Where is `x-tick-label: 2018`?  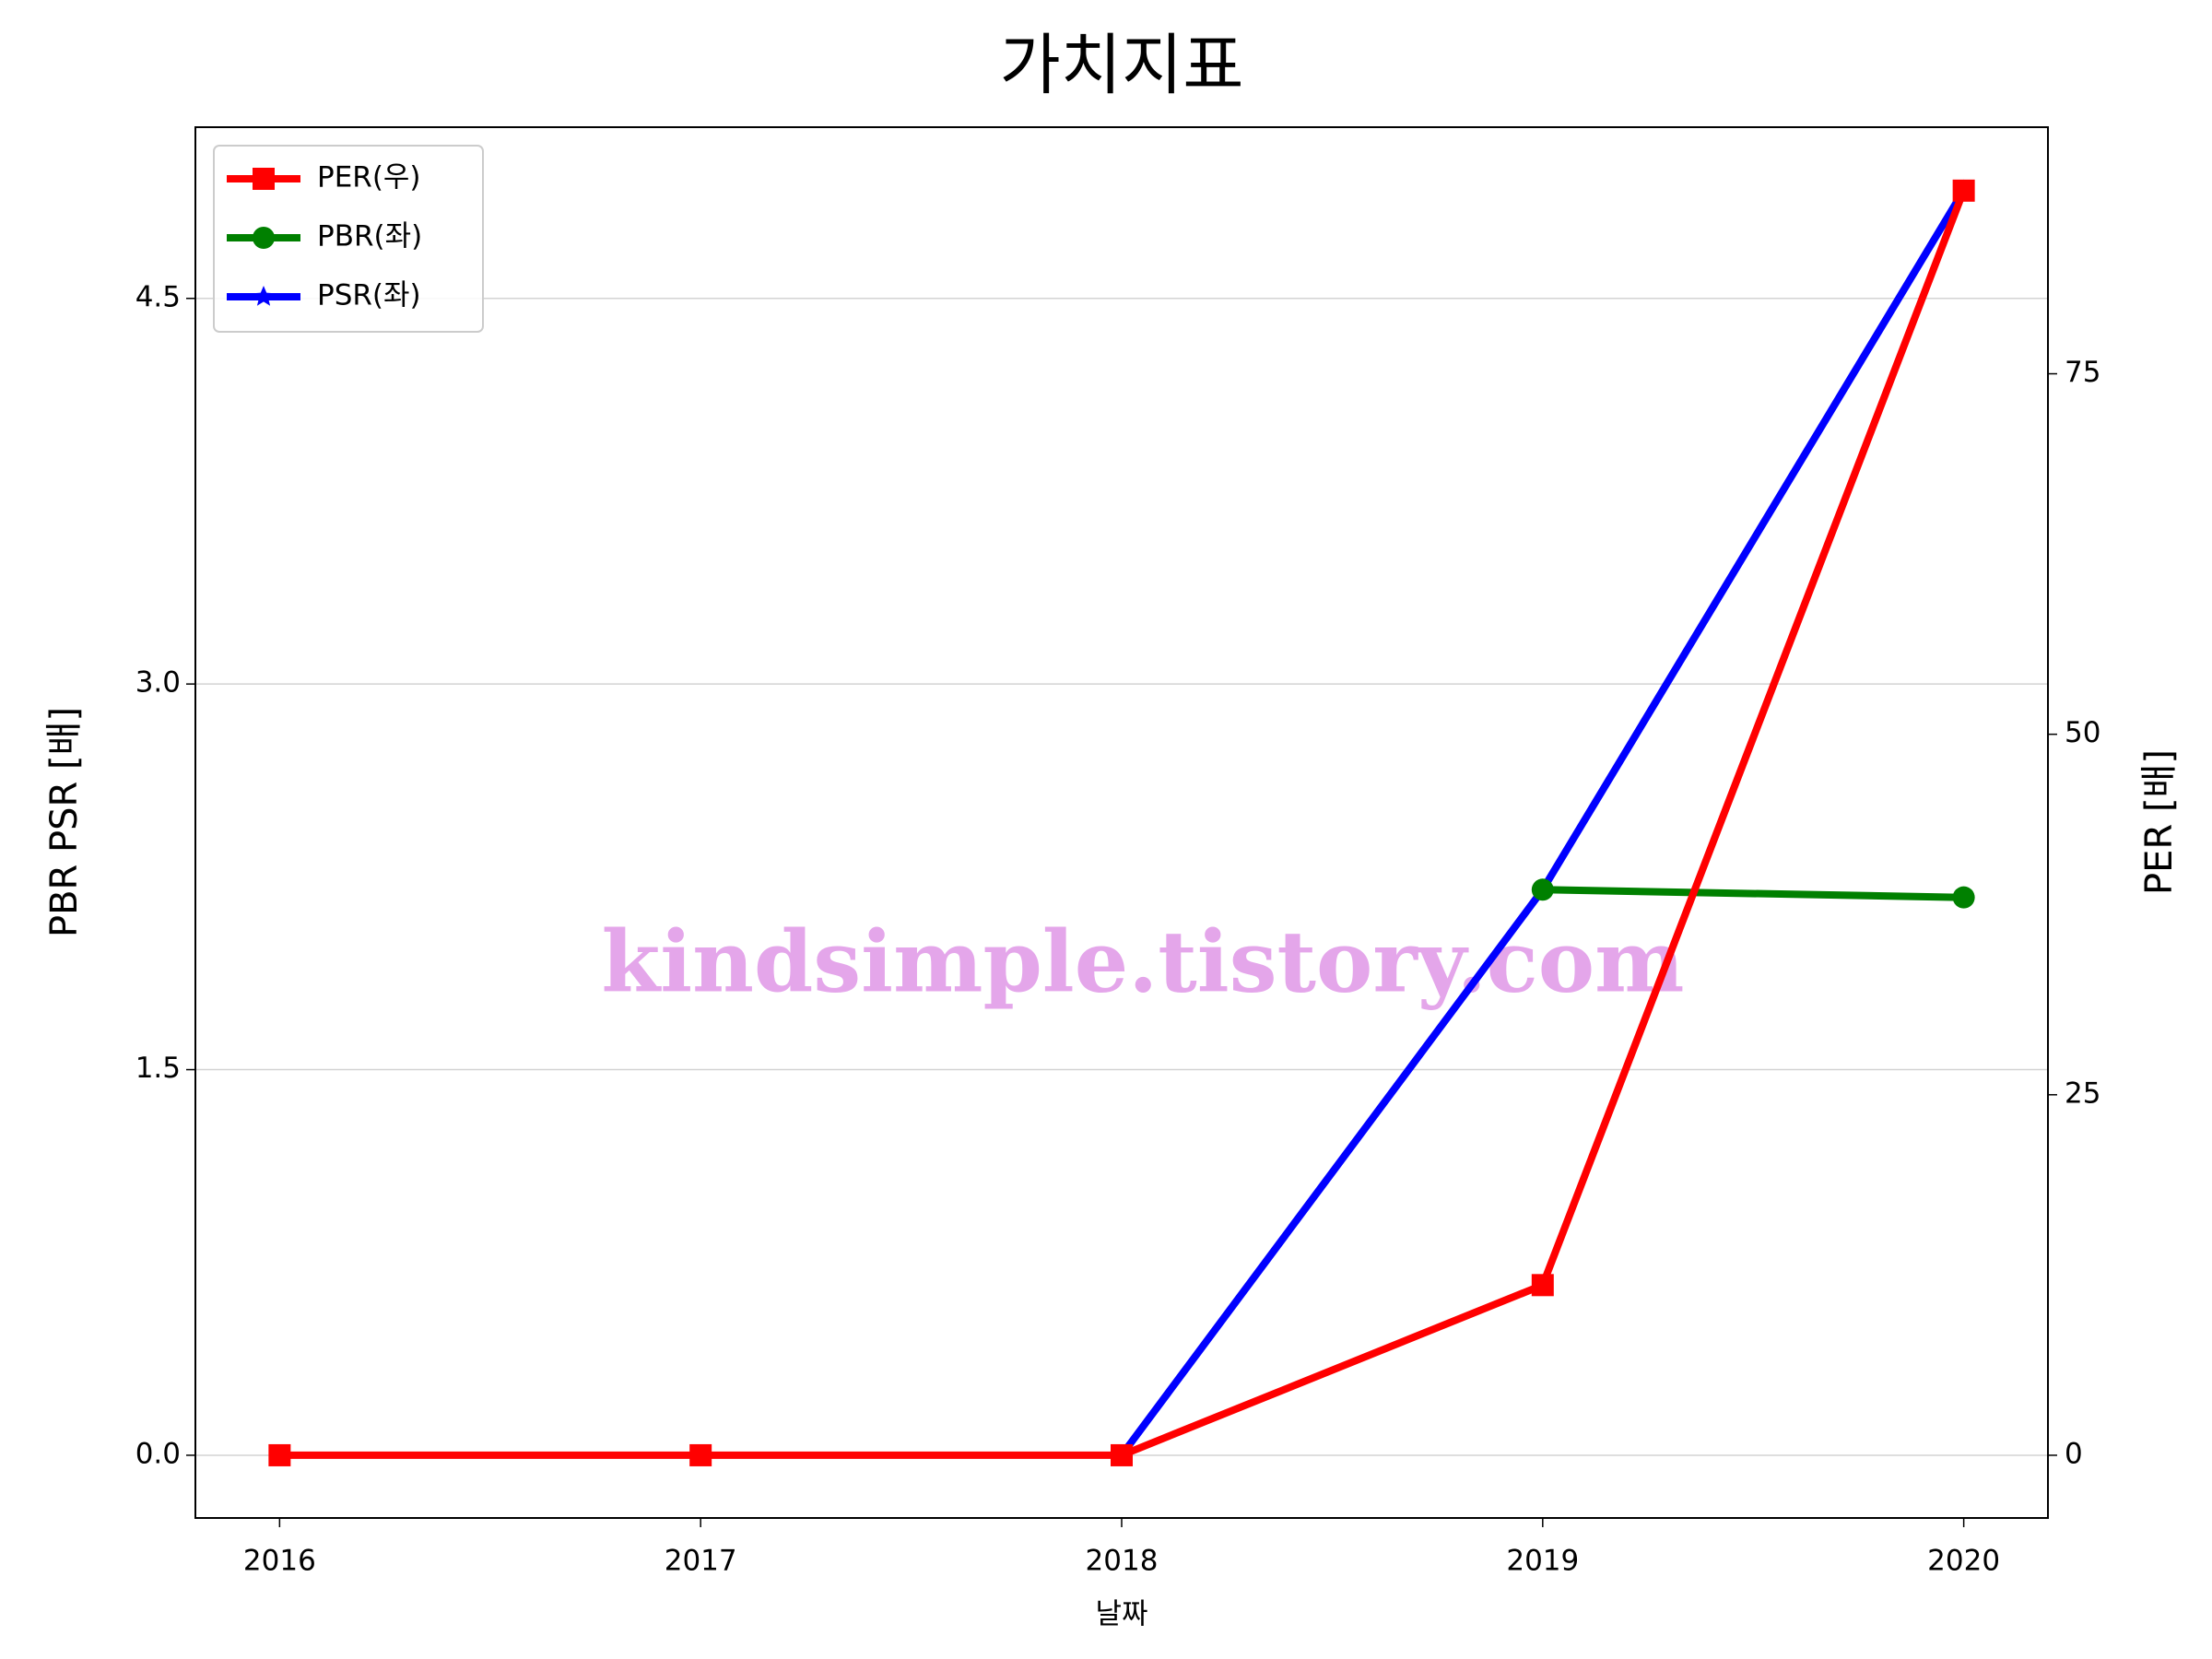
x-tick-label: 2018 is located at coordinates (1122, 1561).